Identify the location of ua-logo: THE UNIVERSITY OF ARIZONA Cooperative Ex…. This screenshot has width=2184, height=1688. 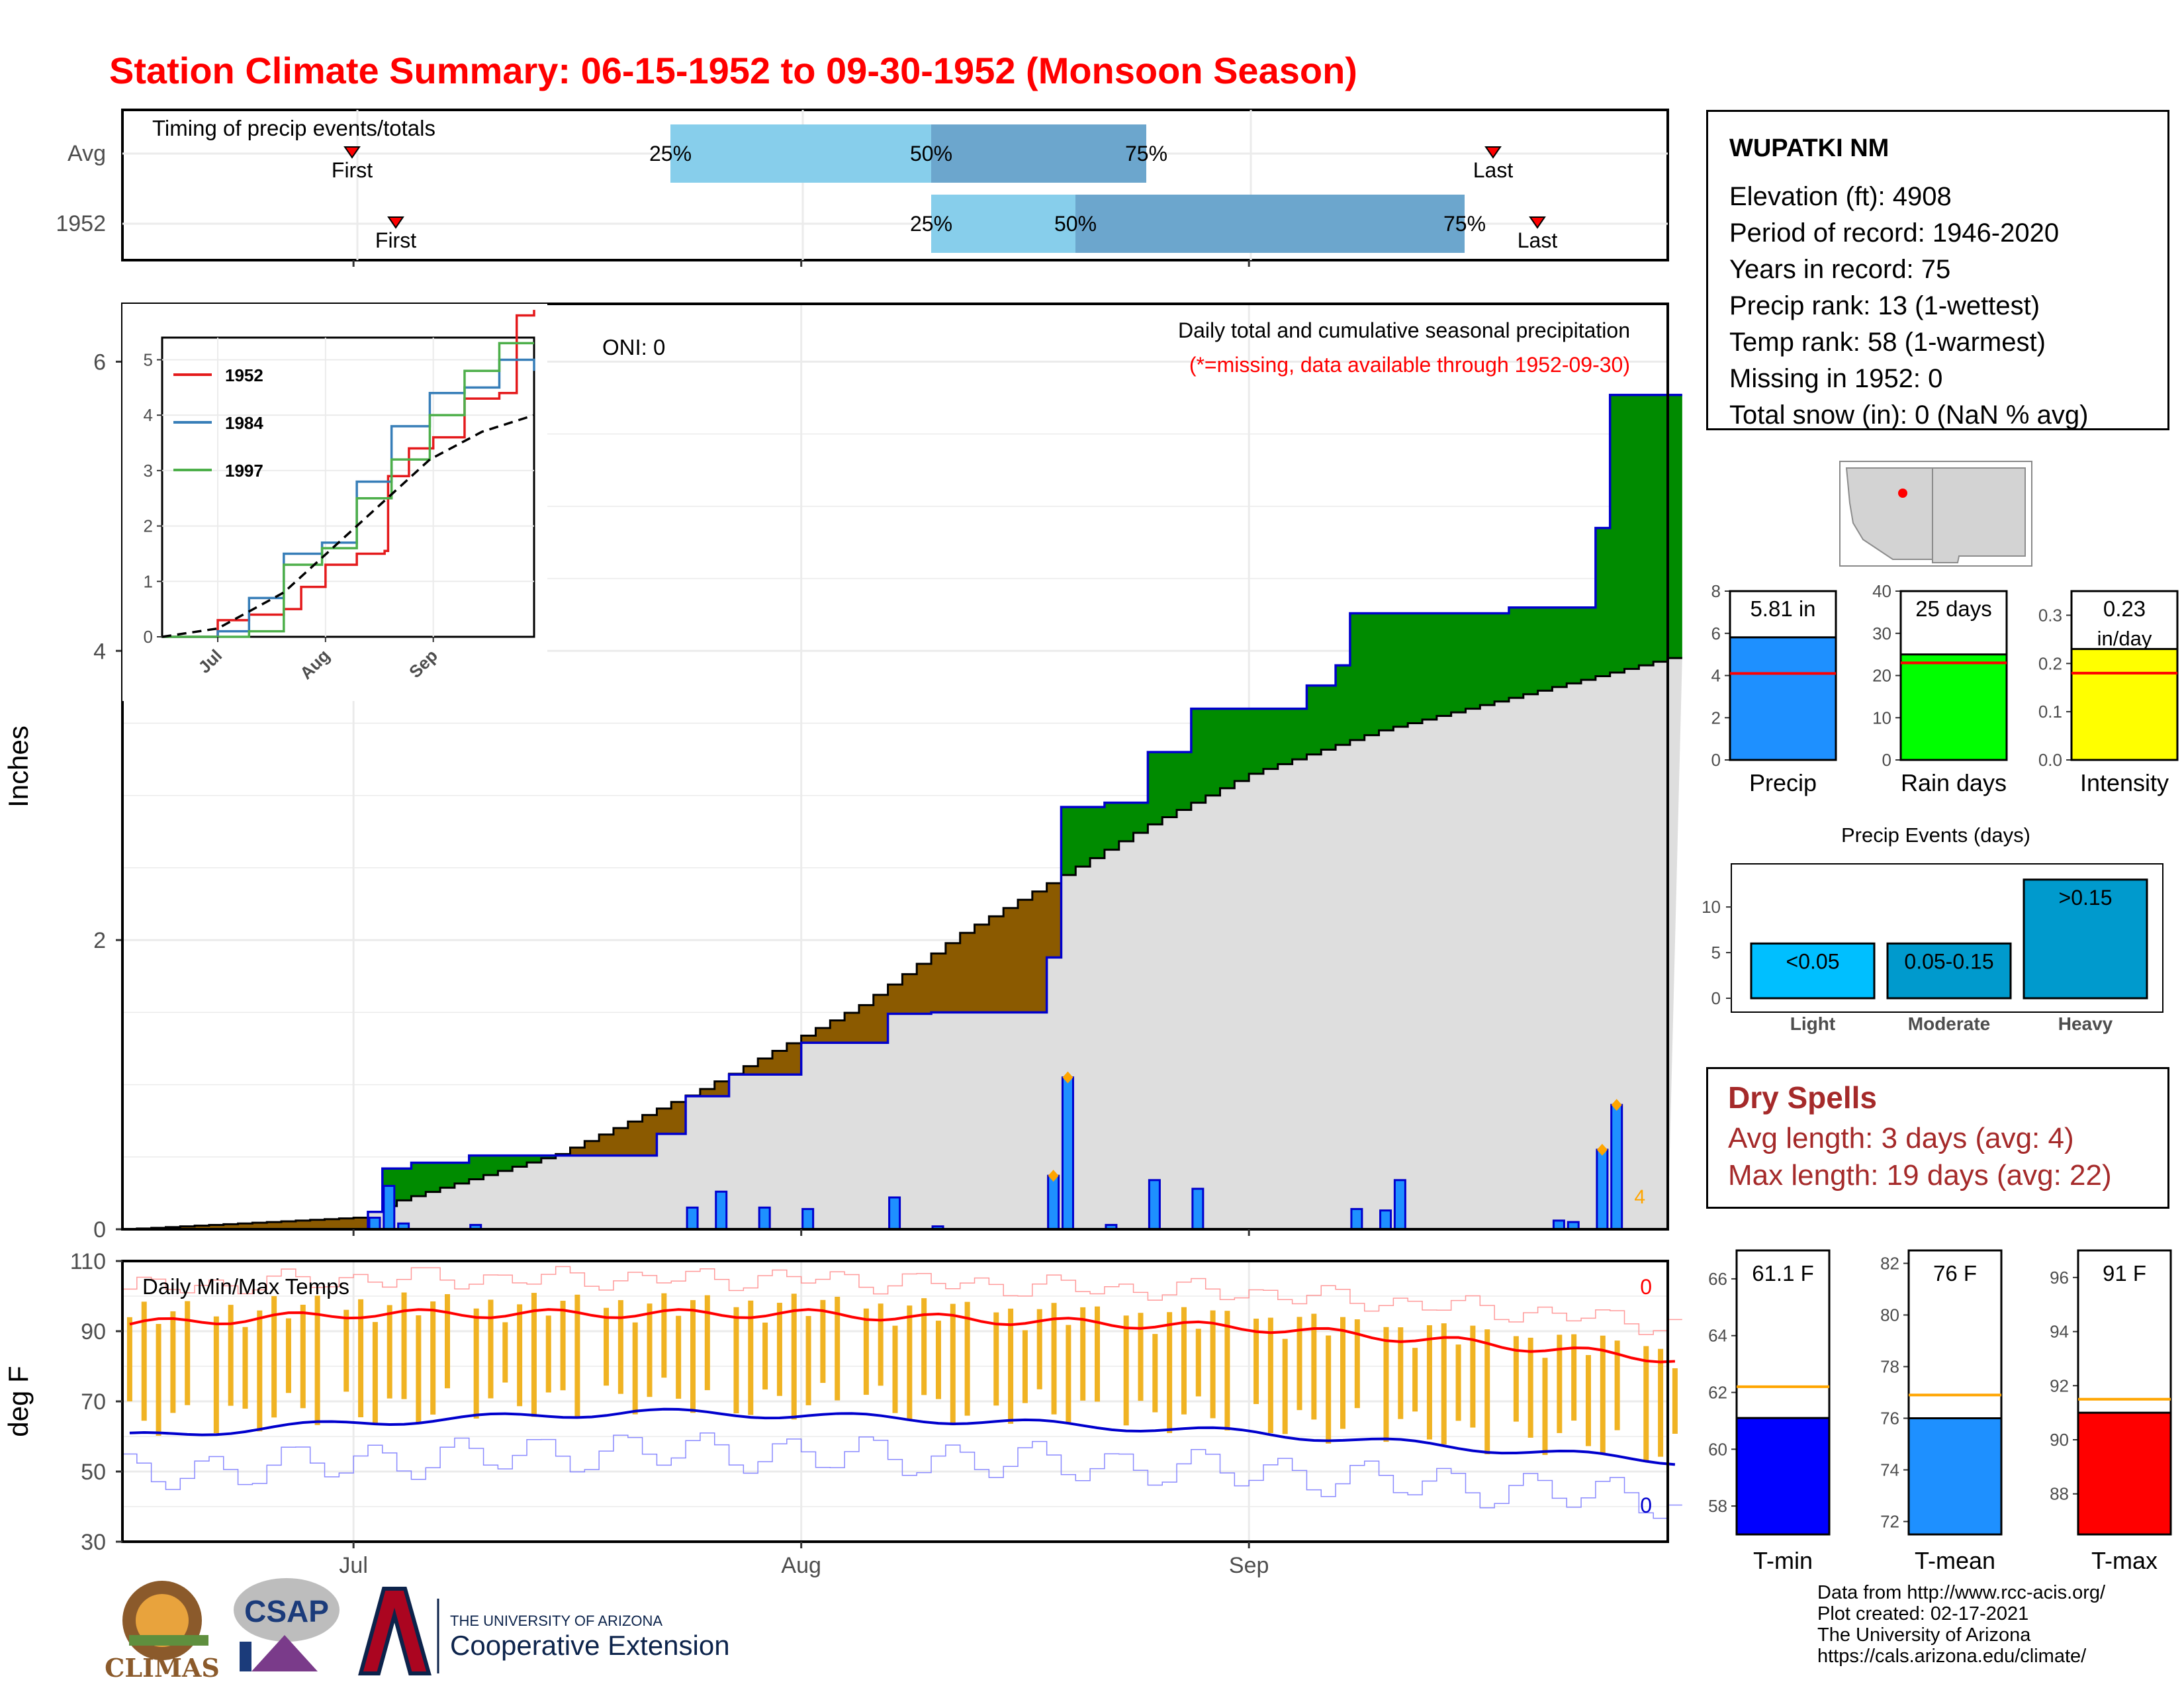
(544, 1631).